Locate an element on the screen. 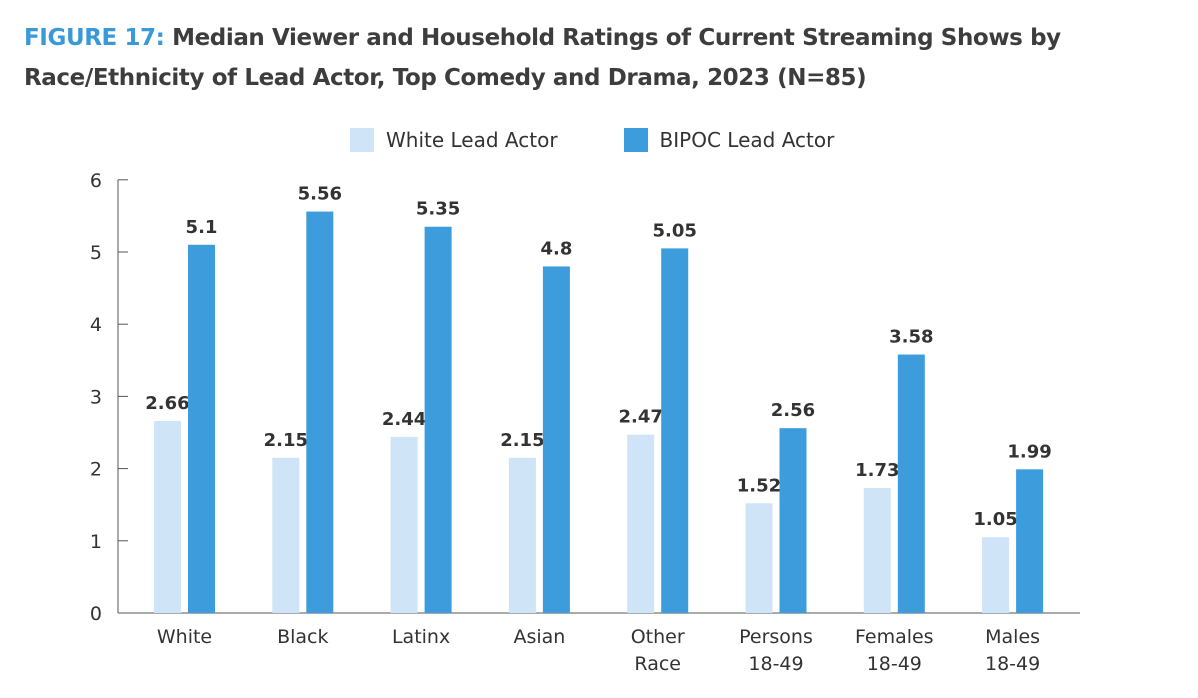  data-label: 5.56 is located at coordinates (320, 194).